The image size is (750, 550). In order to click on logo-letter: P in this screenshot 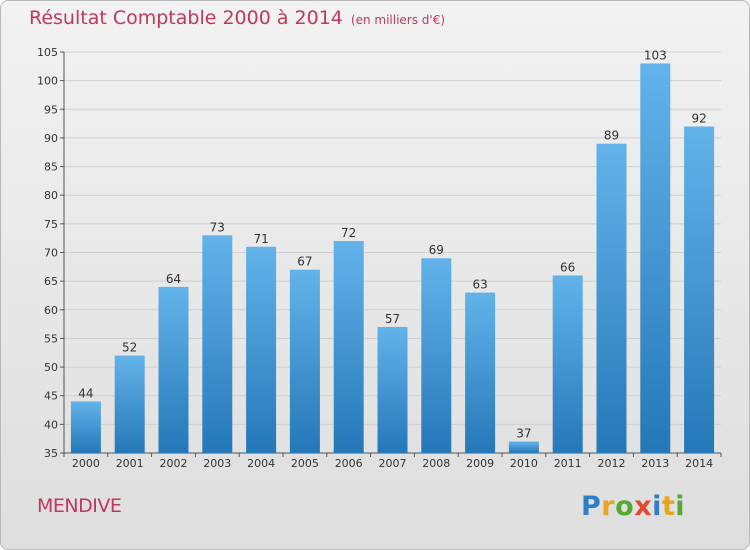, I will do `click(591, 506)`.